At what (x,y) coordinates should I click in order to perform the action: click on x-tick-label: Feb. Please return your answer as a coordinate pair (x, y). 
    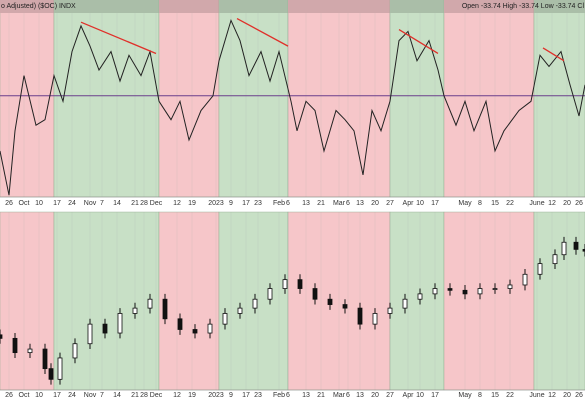
    Looking at the image, I should click on (279, 395).